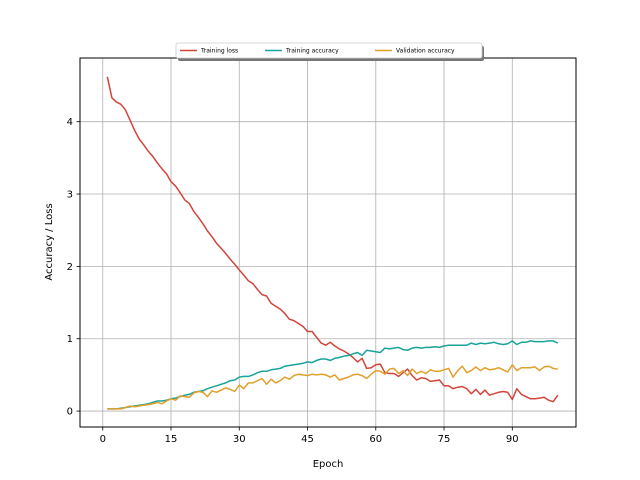 The width and height of the screenshot is (640, 480). Describe the element at coordinates (219, 51) in the screenshot. I see `legend-label-training-loss: Training loss` at that location.